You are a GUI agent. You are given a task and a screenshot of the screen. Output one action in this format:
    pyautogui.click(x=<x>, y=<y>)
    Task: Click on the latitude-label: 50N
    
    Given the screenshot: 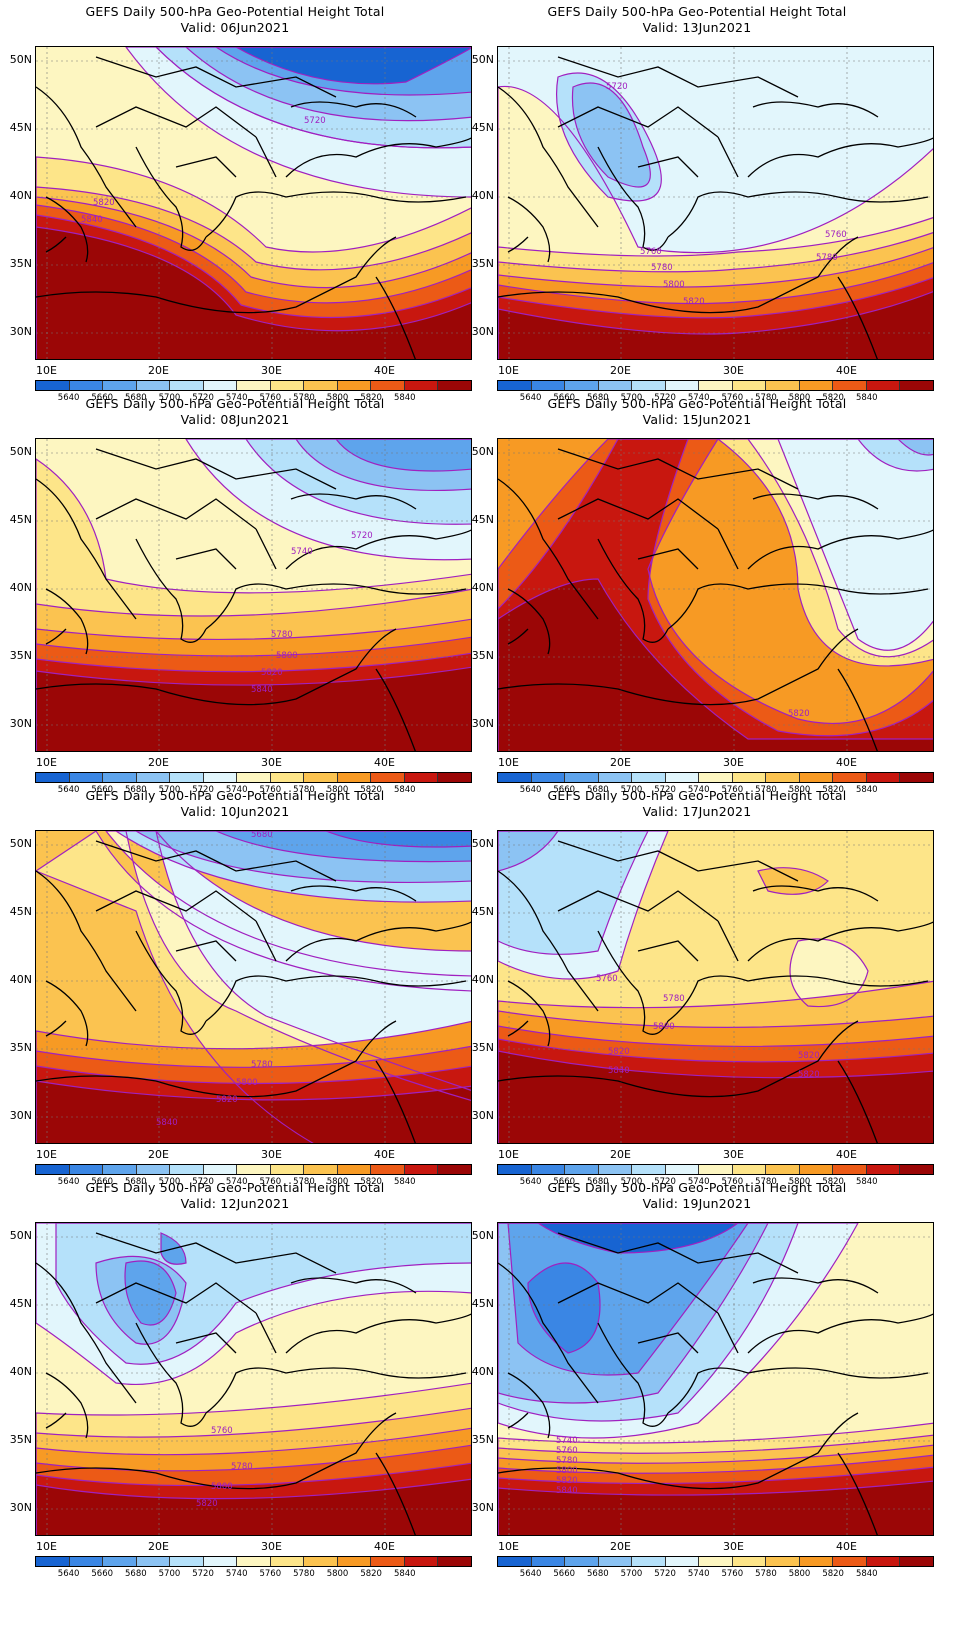 What is the action you would take?
    pyautogui.click(x=20, y=843)
    